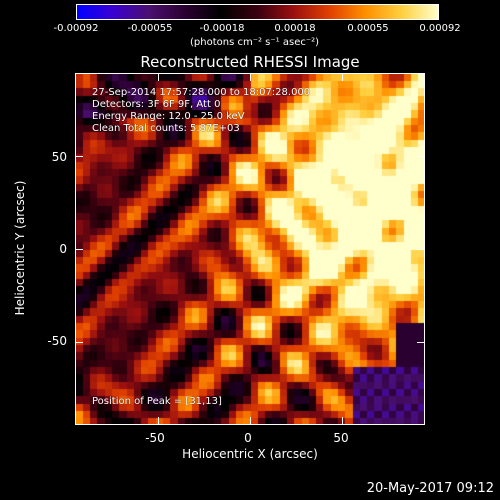 The width and height of the screenshot is (500, 500). I want to click on energy-range: Energy Range: 12.0 - 25.0 keV, so click(168, 116).